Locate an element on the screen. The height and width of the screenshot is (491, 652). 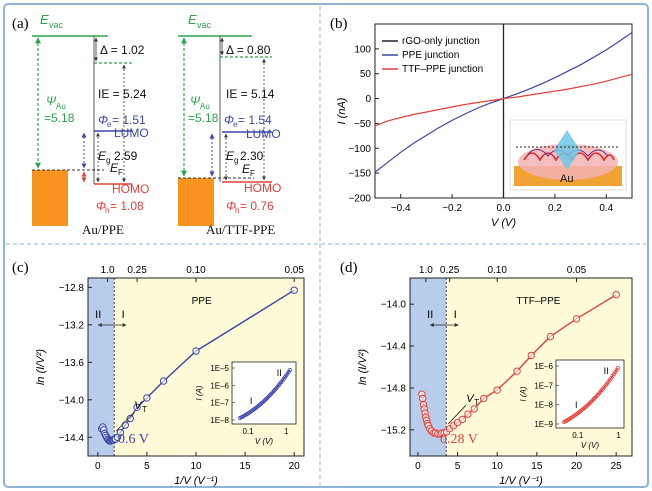
panel-a-label: (a) is located at coordinates (20, 24).